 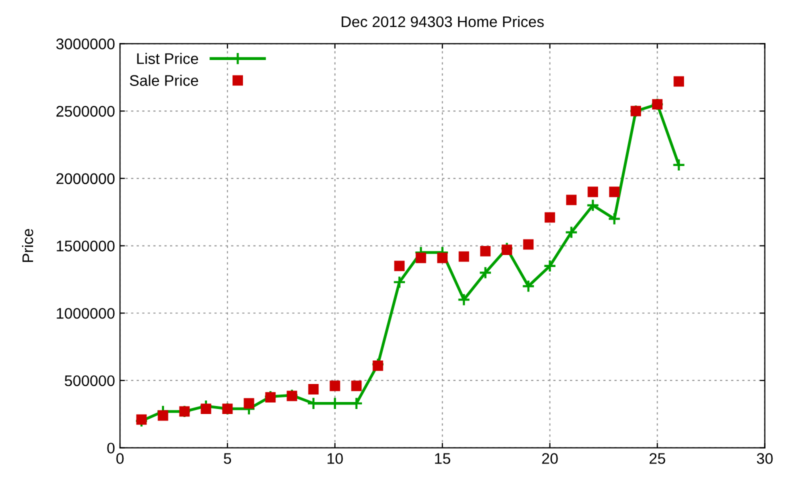 What do you see at coordinates (85, 313) in the screenshot?
I see `y-tick-label: 1000000` at bounding box center [85, 313].